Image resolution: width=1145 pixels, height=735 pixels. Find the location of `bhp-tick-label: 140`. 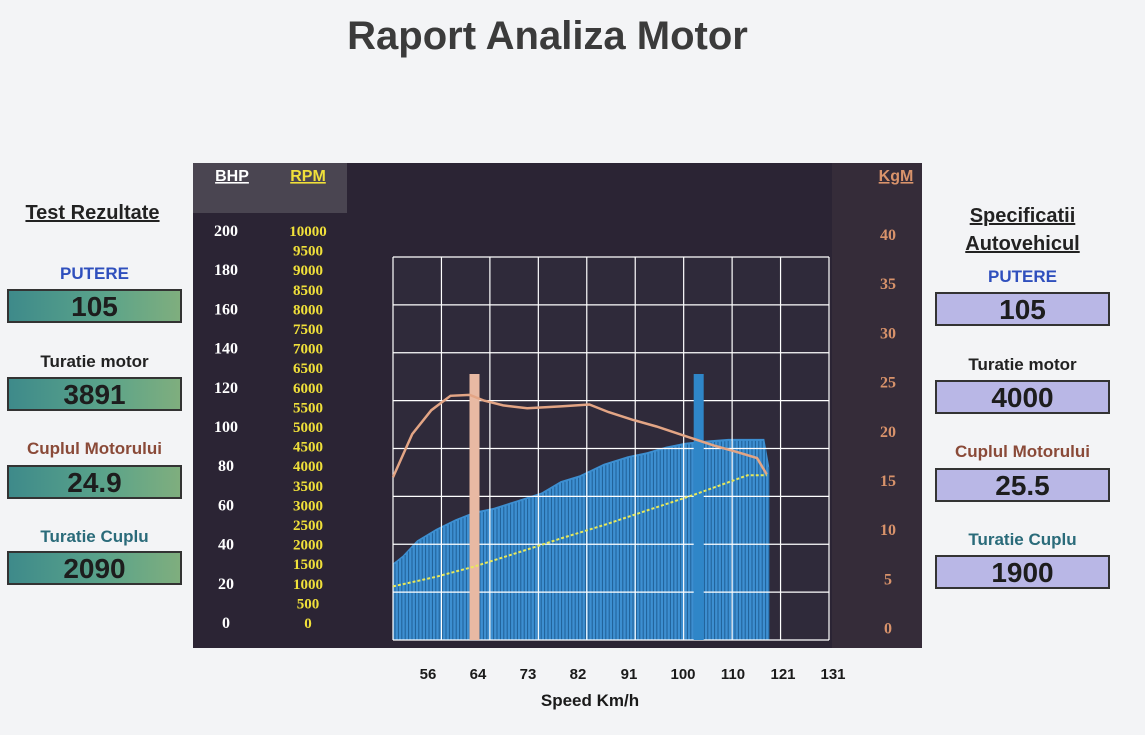

bhp-tick-label: 140 is located at coordinates (226, 349).